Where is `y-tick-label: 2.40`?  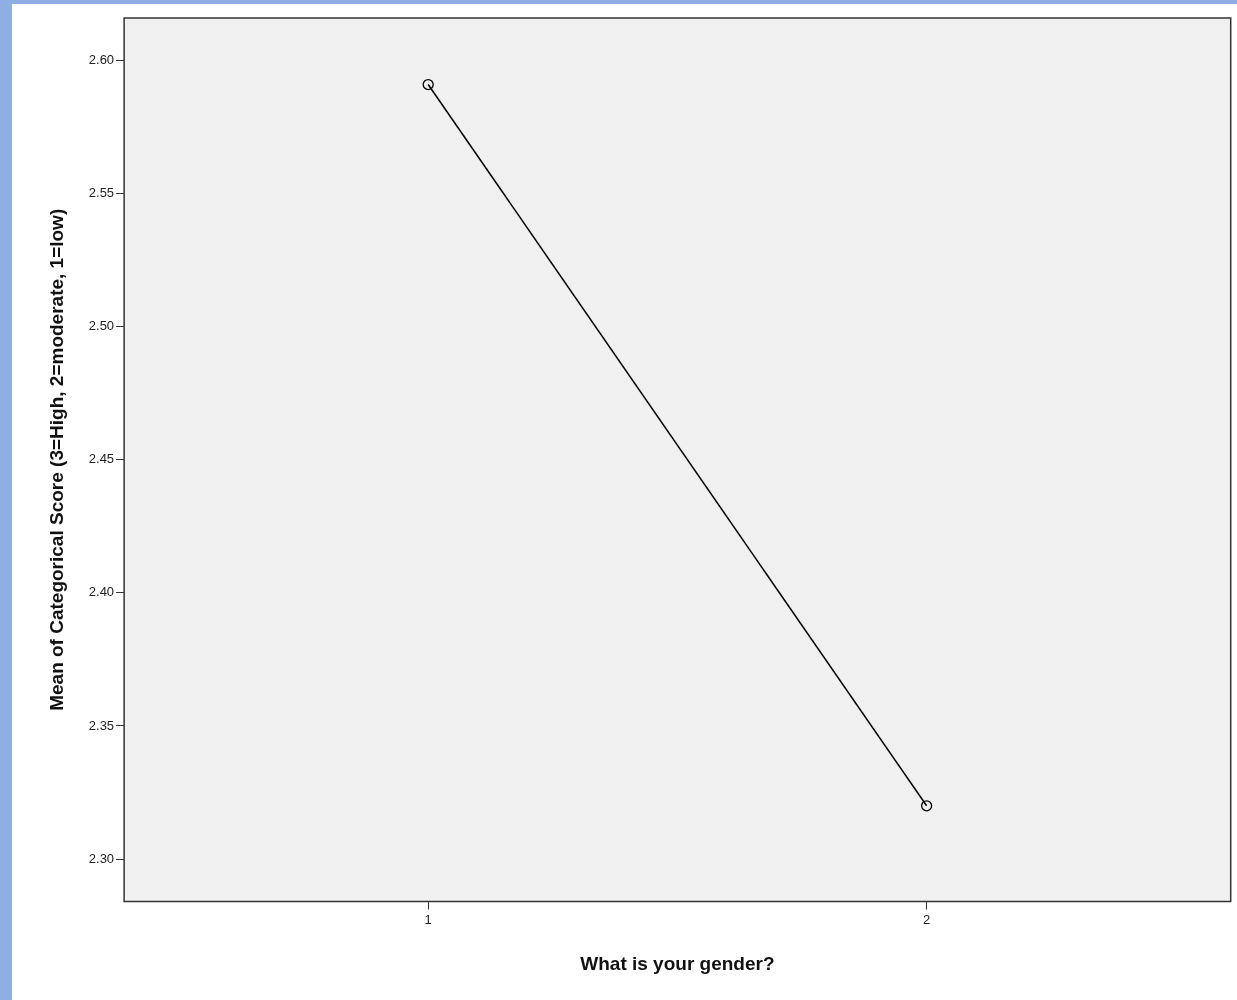 y-tick-label: 2.40 is located at coordinates (101, 592).